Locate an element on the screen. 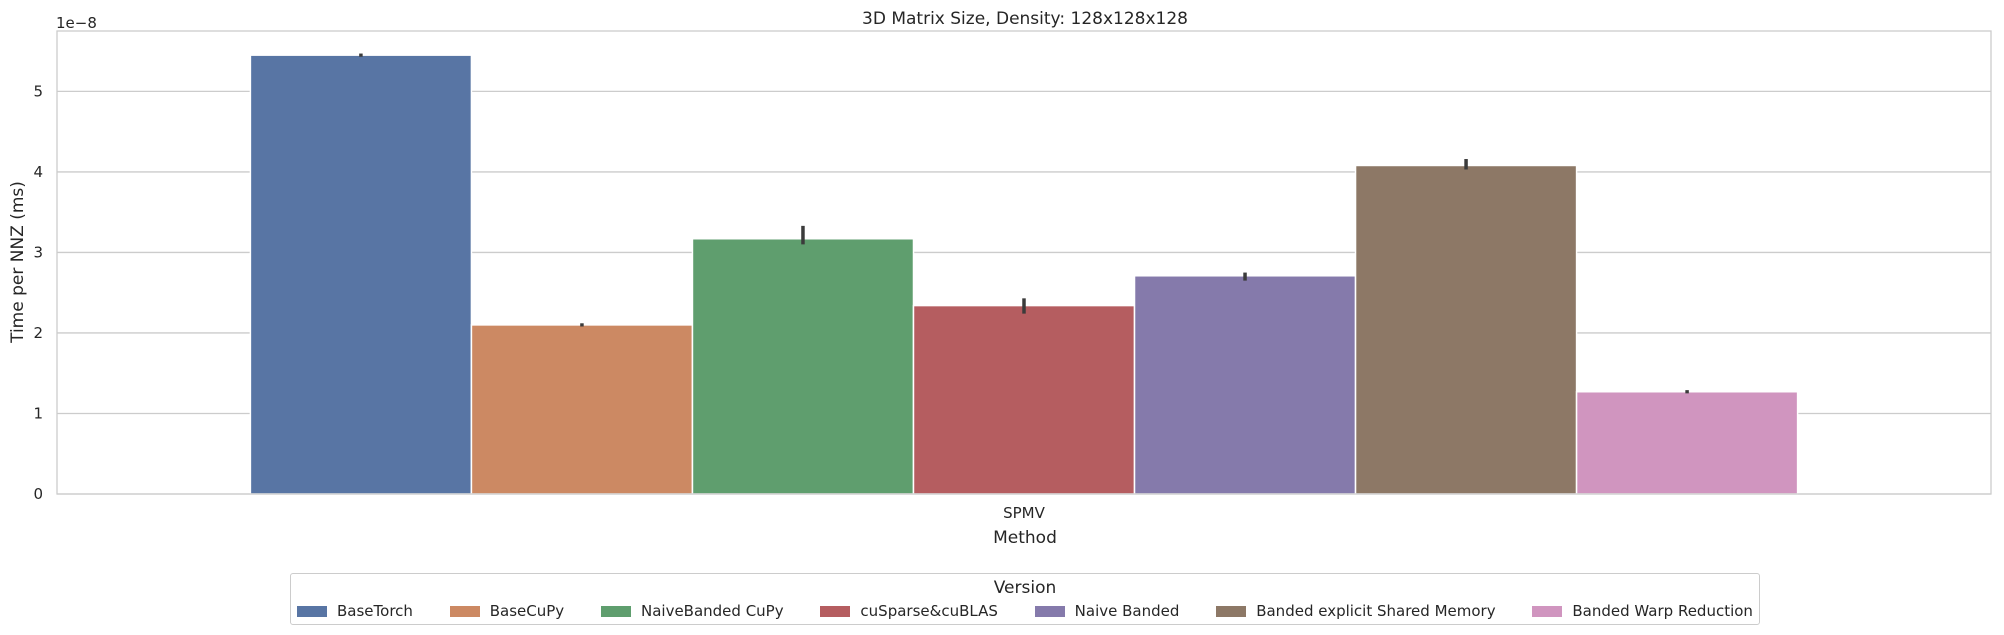 The height and width of the screenshot is (635, 2004). legend-item: BaseTorch is located at coordinates (355, 611).